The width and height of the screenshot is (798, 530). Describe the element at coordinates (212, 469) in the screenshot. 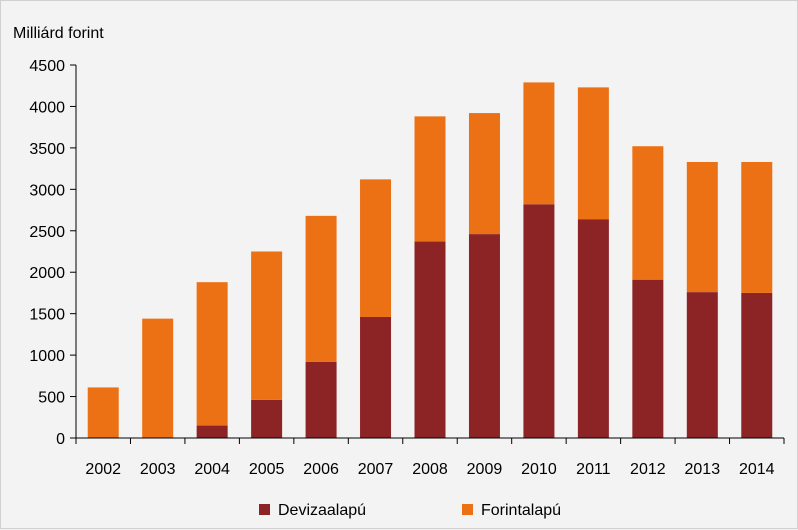

I see `x-tick-label: 2004` at that location.